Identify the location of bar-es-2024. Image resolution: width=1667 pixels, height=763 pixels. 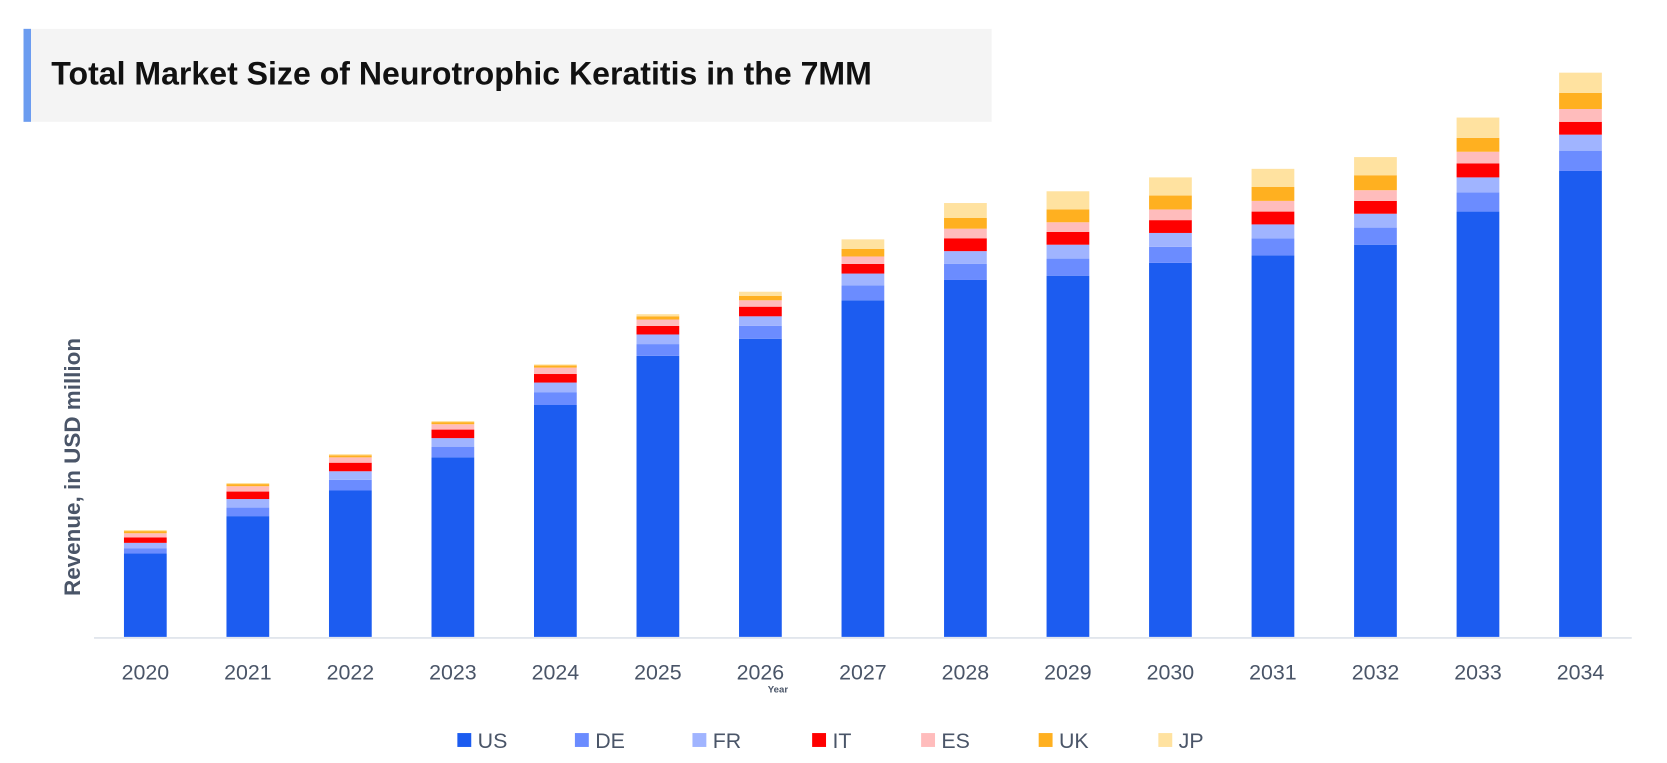
(555, 371).